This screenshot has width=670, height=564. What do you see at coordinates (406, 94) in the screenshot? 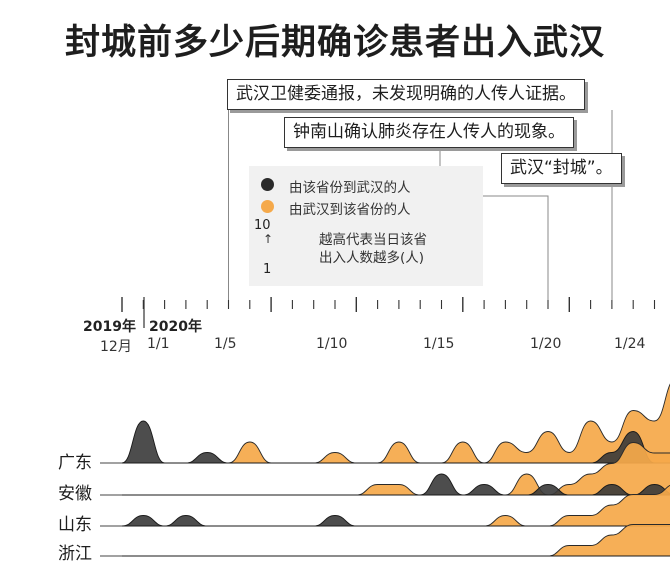
I see `annotation-1: 武汉卫健委通报，未发现明确的人传人证据。` at bounding box center [406, 94].